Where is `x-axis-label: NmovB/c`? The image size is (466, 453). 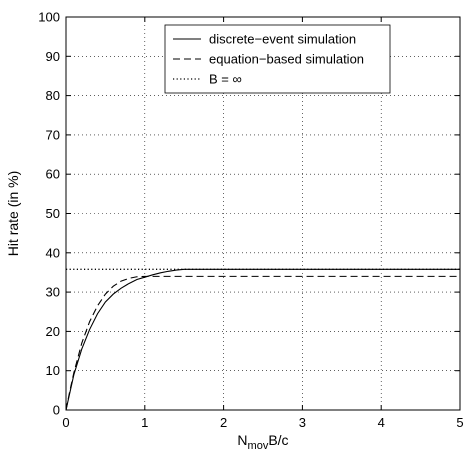
x-axis-label: NmovB/c is located at coordinates (262, 442).